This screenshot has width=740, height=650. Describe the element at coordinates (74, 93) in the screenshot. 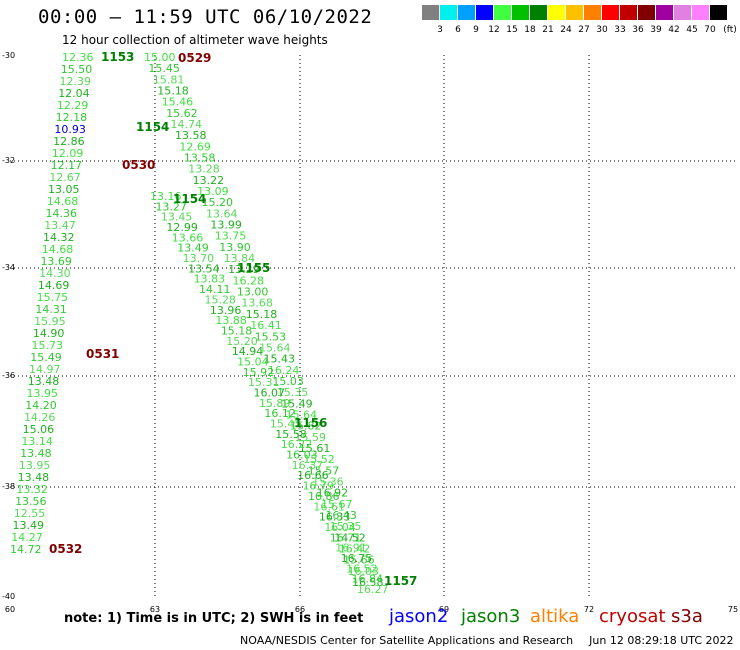

I see `wave-height-value: 12.04` at that location.